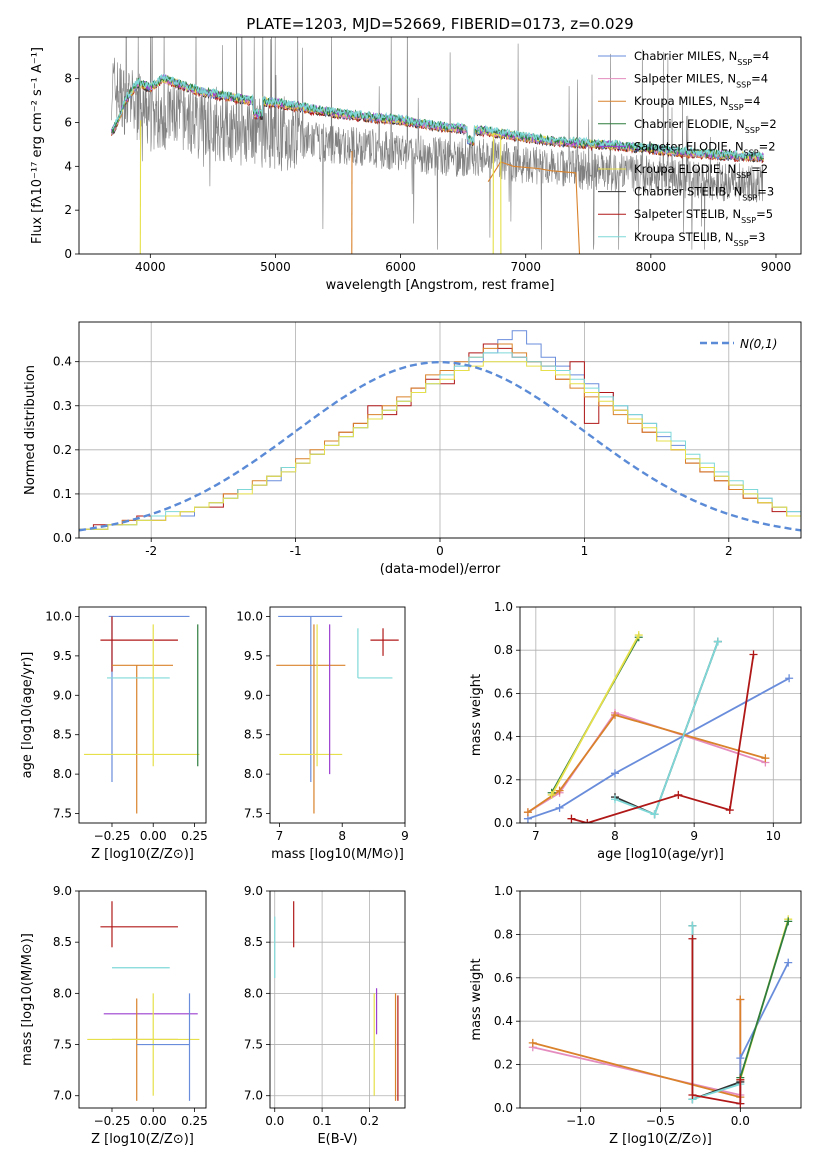 The image size is (819, 1170). What do you see at coordinates (68, 210) in the screenshot?
I see `y-tick-label: 2` at bounding box center [68, 210].